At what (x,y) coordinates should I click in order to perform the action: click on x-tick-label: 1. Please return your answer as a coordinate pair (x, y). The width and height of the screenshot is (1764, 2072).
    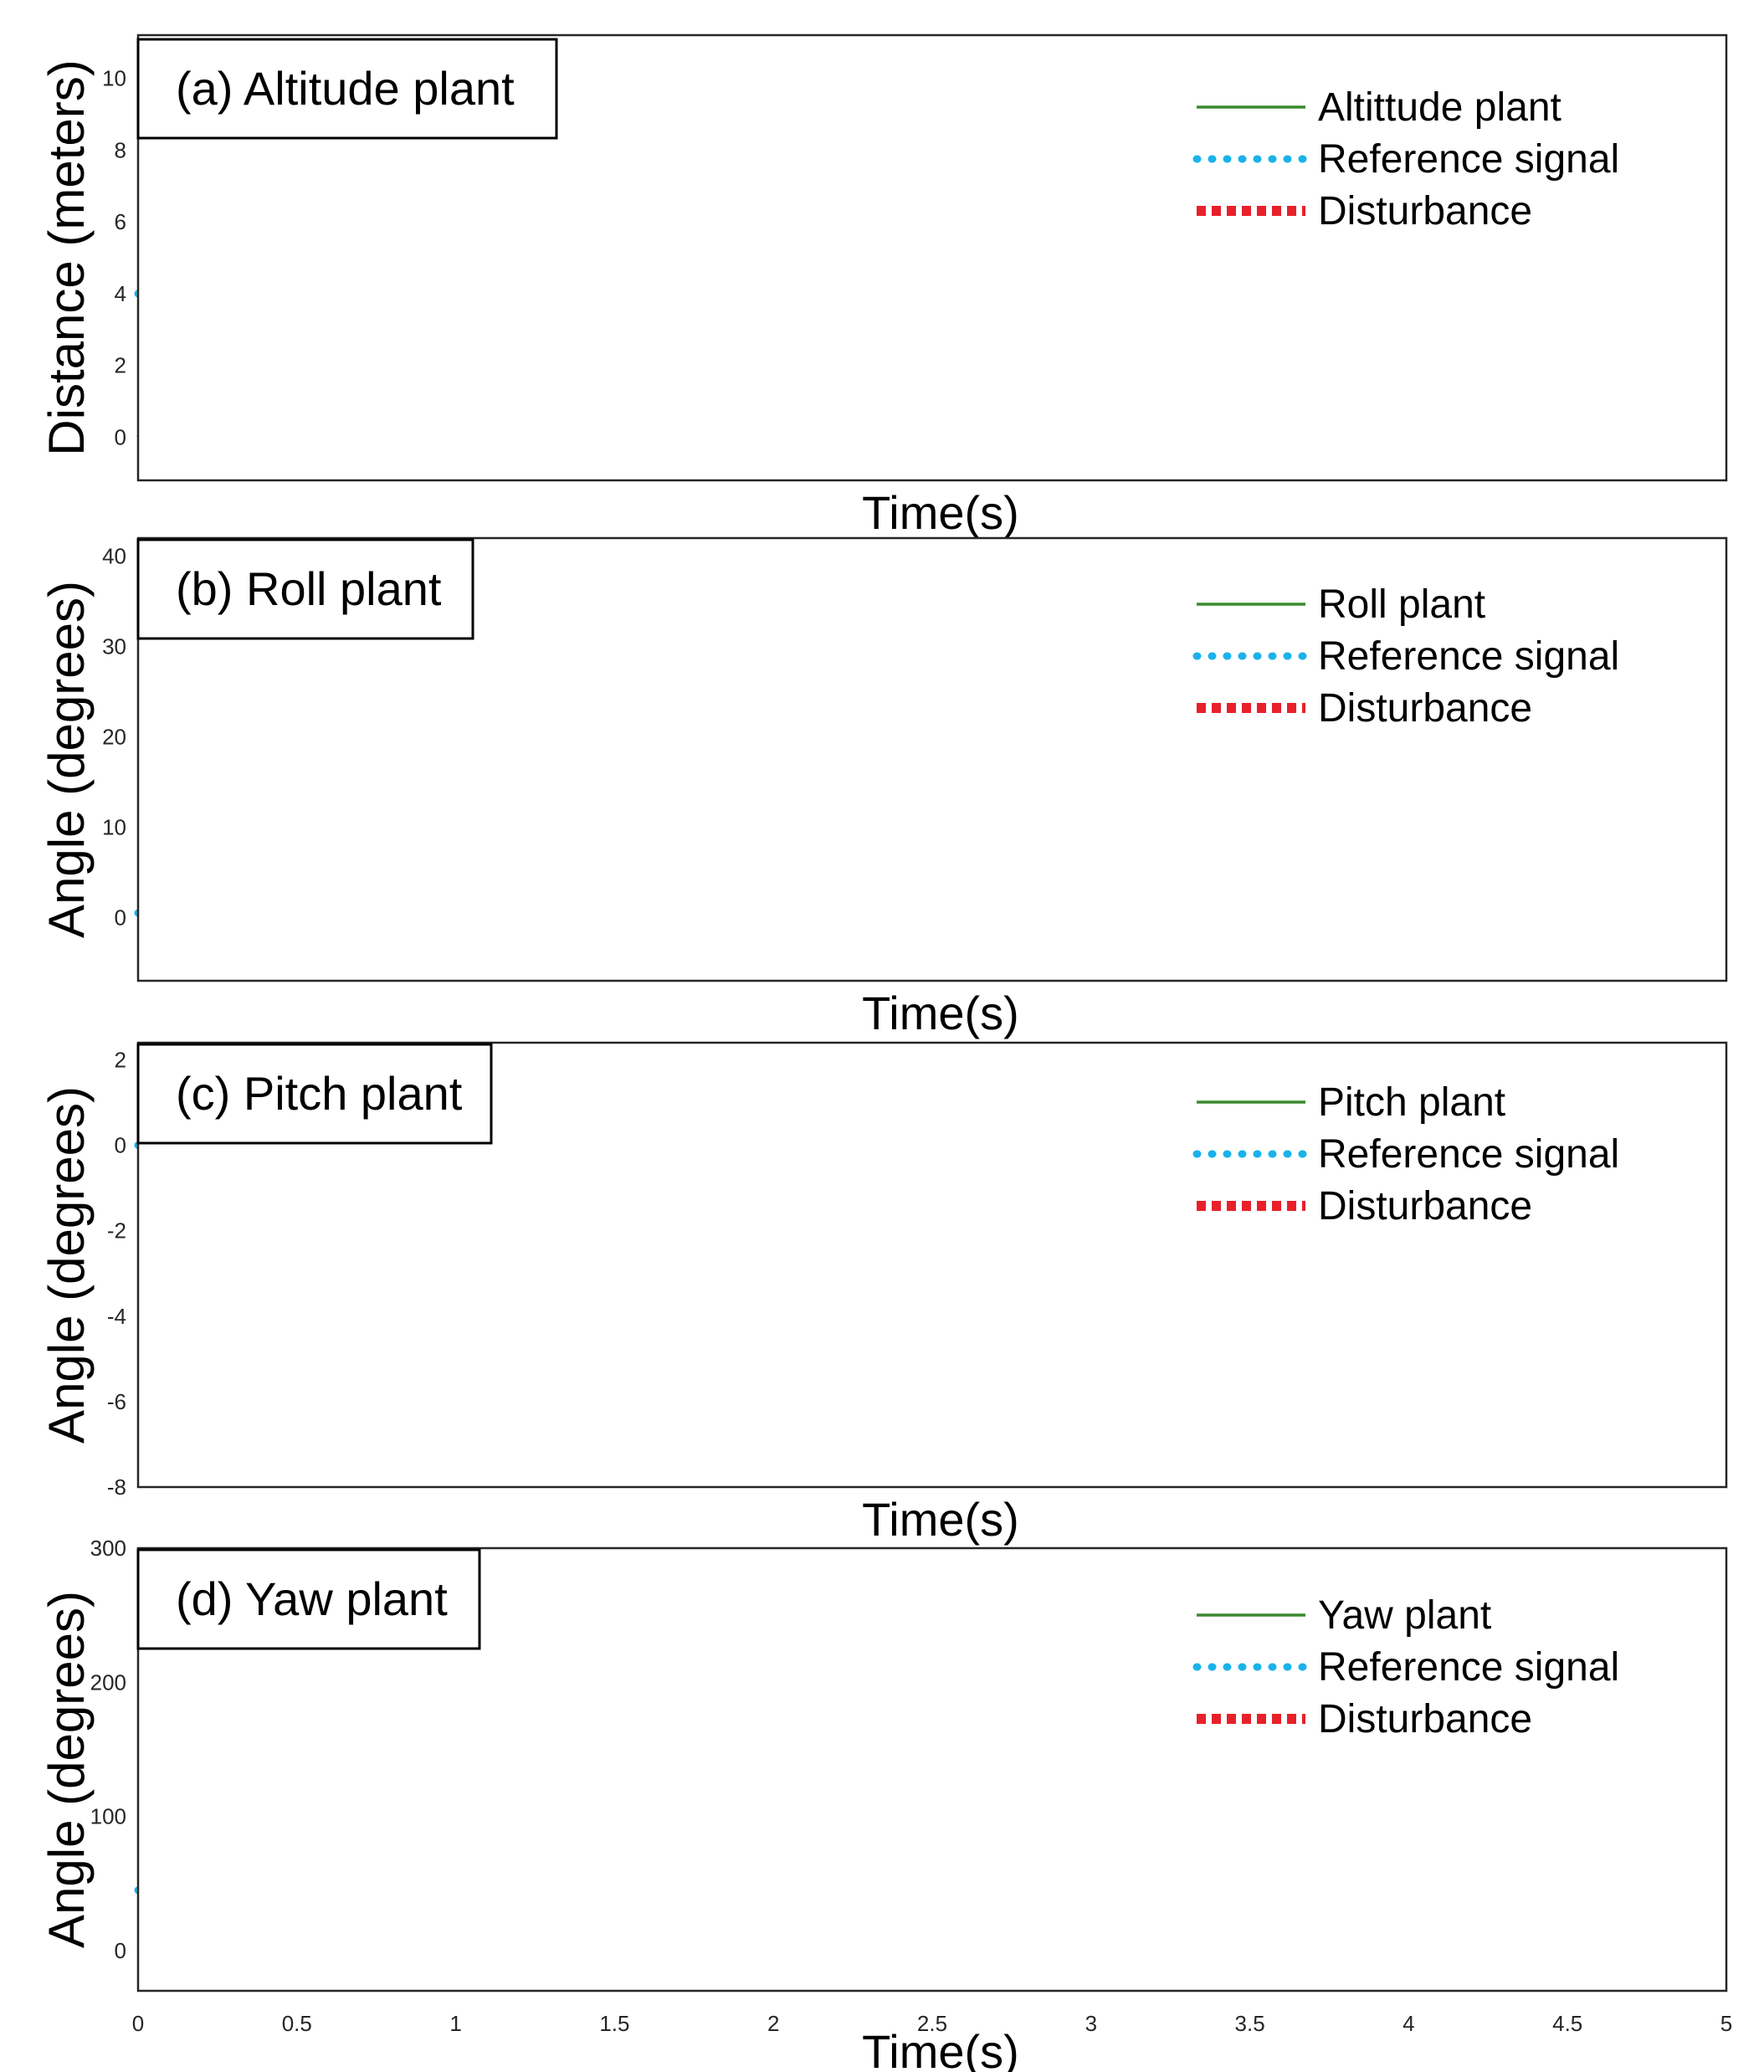
    Looking at the image, I should click on (455, 2023).